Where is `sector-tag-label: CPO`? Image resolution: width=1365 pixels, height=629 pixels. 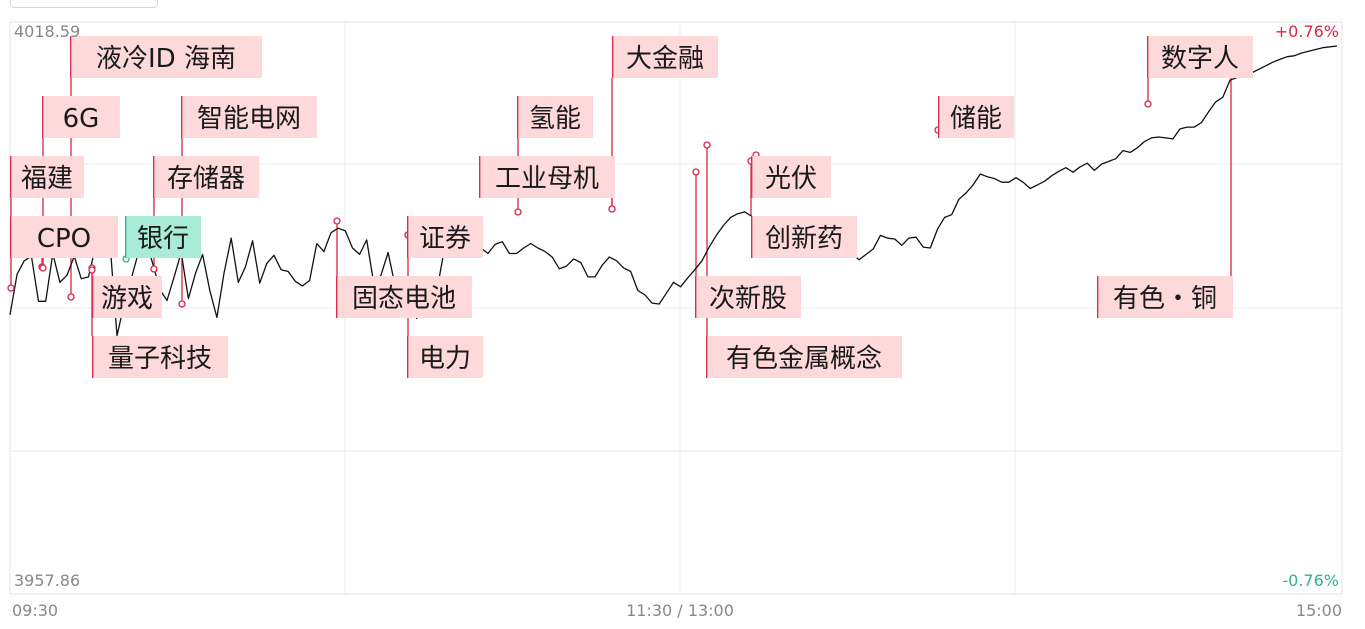 sector-tag-label: CPO is located at coordinates (64, 239).